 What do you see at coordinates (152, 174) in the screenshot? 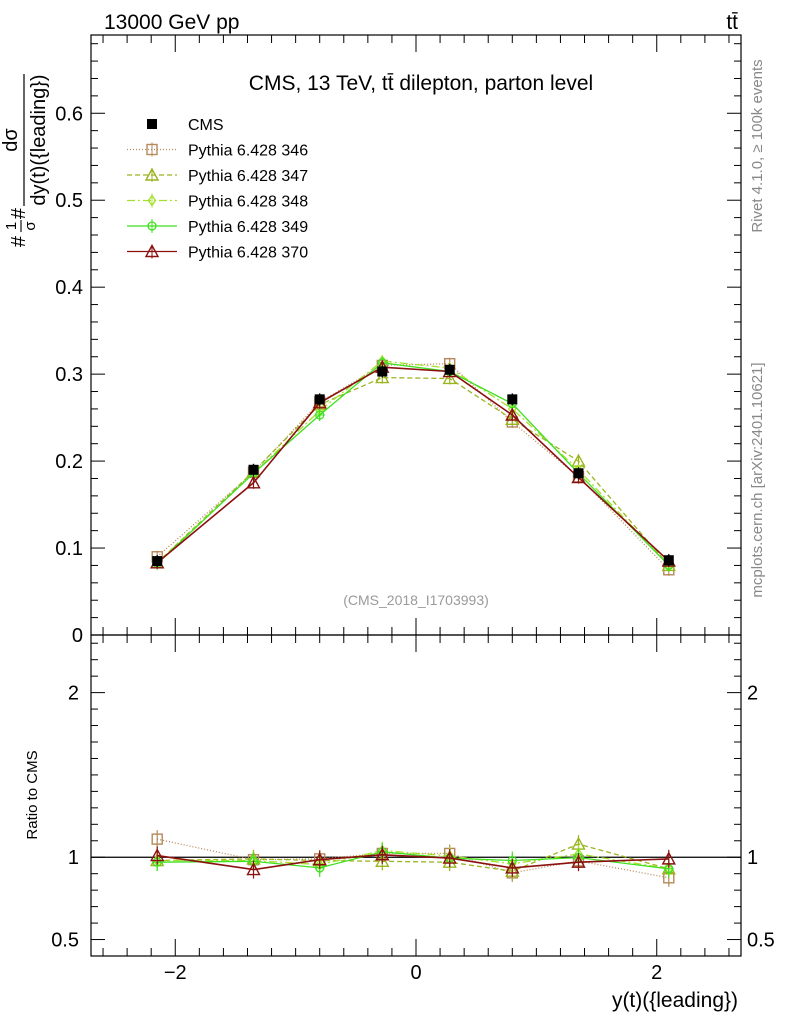
I see `legend-marker-p347` at bounding box center [152, 174].